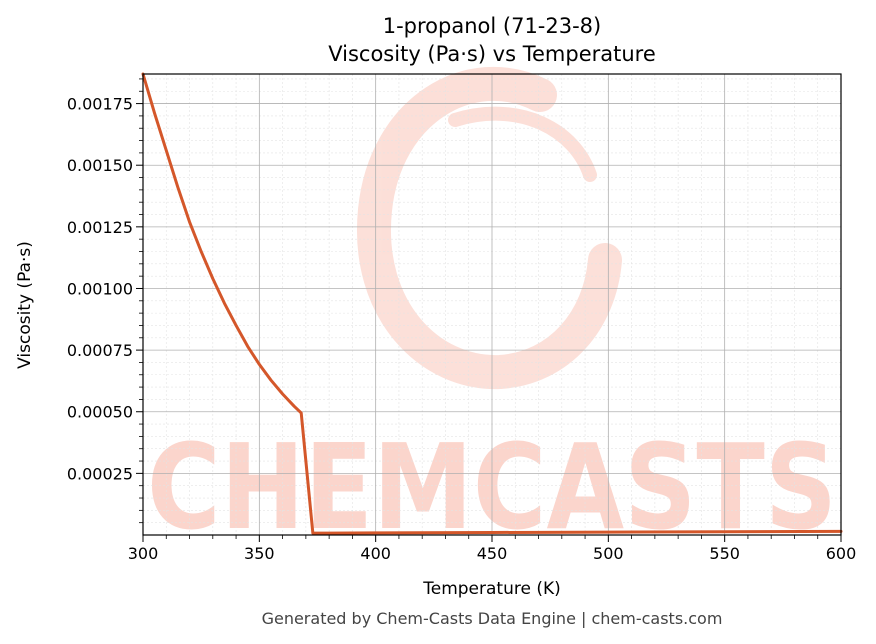 Image resolution: width=876 pixels, height=644 pixels. I want to click on chart-subtitle: Viscosity (Pa·s) vs Temperature, so click(492, 54).